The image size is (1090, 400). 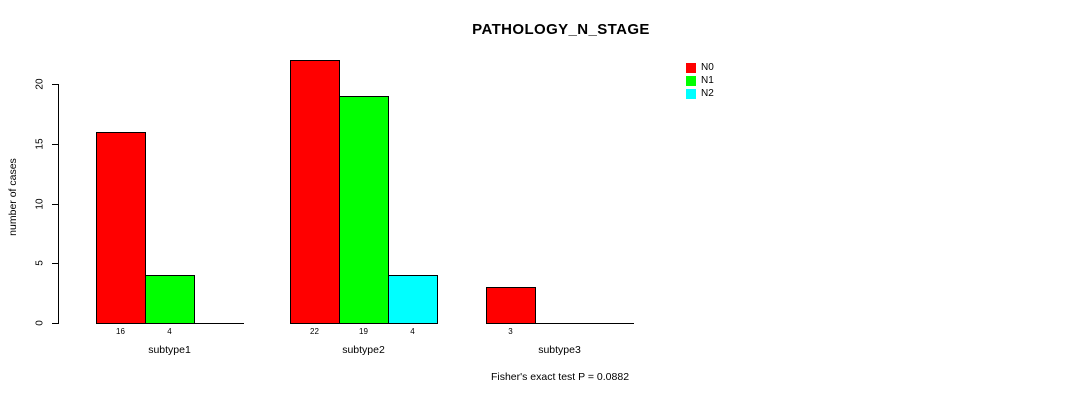 What do you see at coordinates (121, 228) in the screenshot?
I see `bar-subtype1-N0` at bounding box center [121, 228].